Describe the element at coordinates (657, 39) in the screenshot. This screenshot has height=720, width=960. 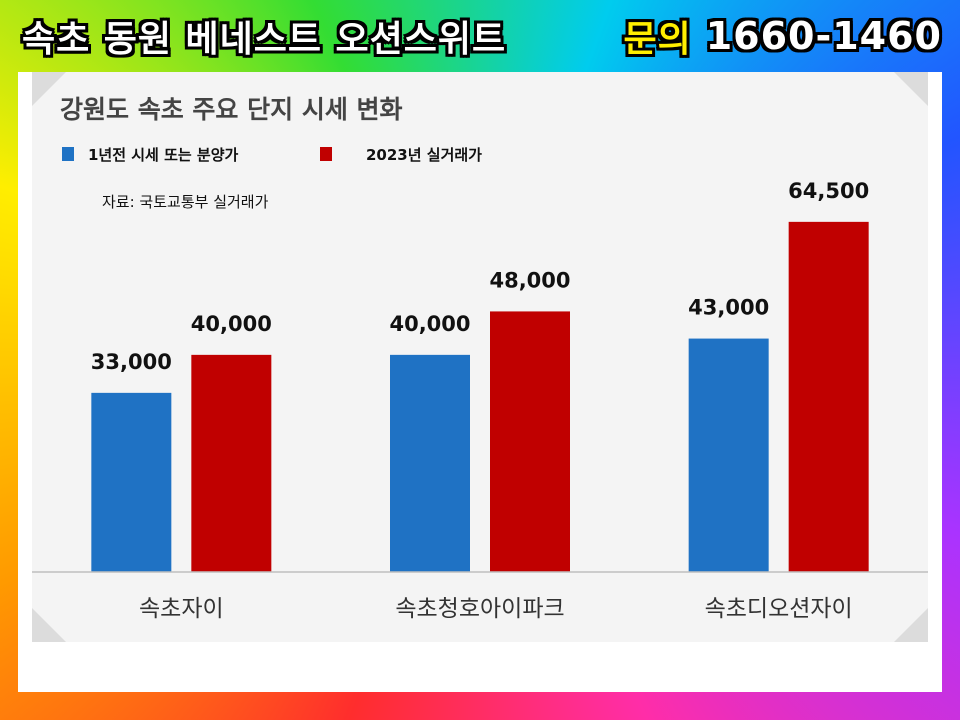
I see `contact-label: 문의` at that location.